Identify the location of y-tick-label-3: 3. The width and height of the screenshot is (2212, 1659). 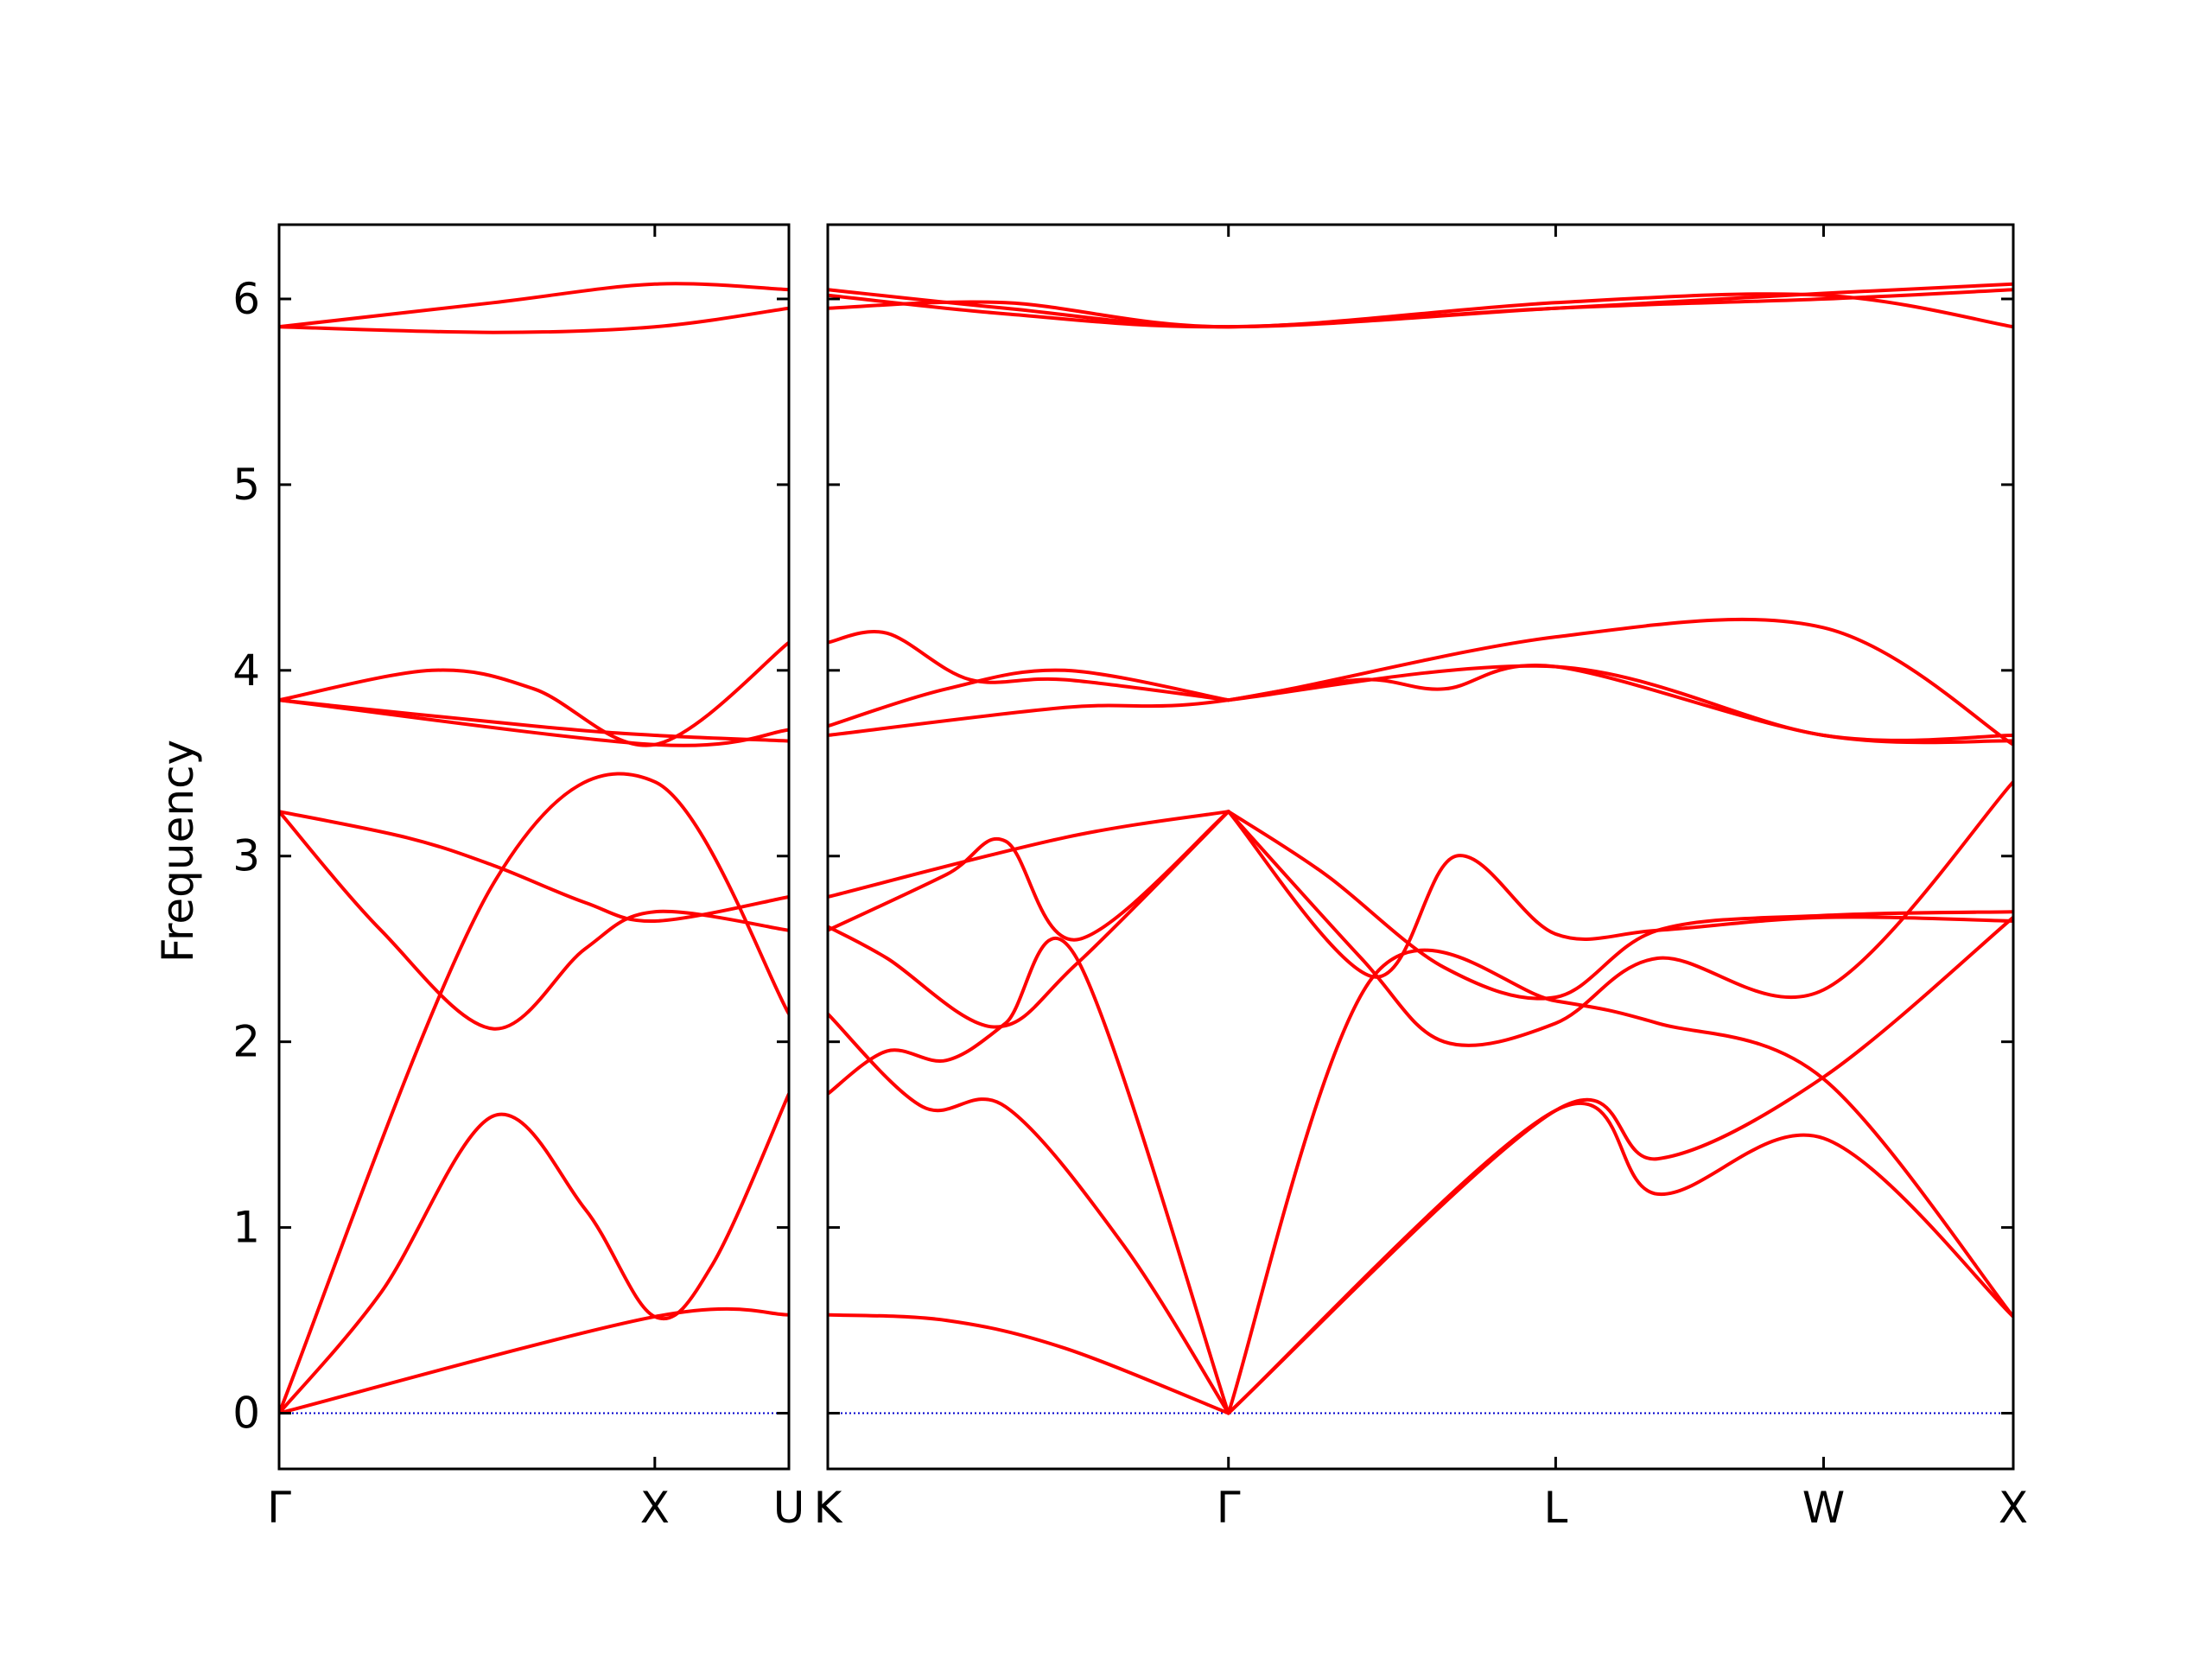
(246, 856).